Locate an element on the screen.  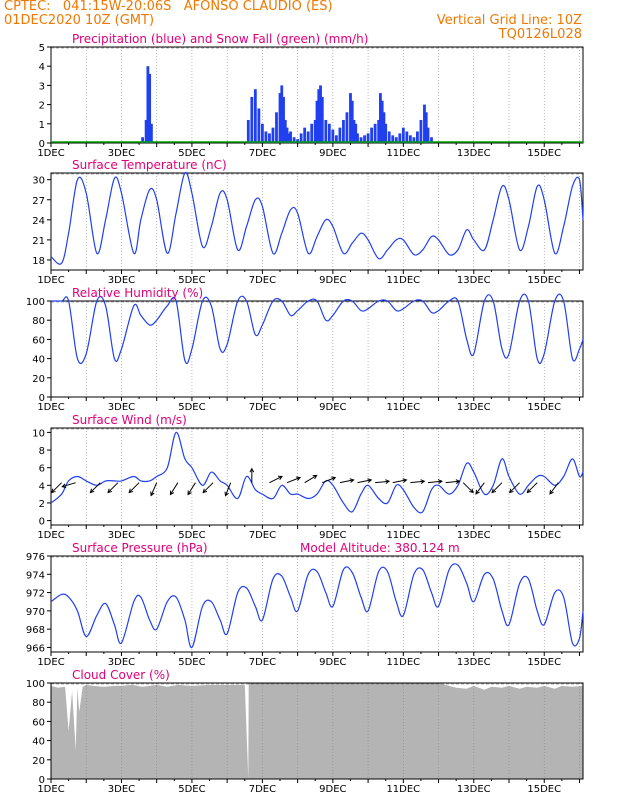
temp-frame is located at coordinates (317, 221).